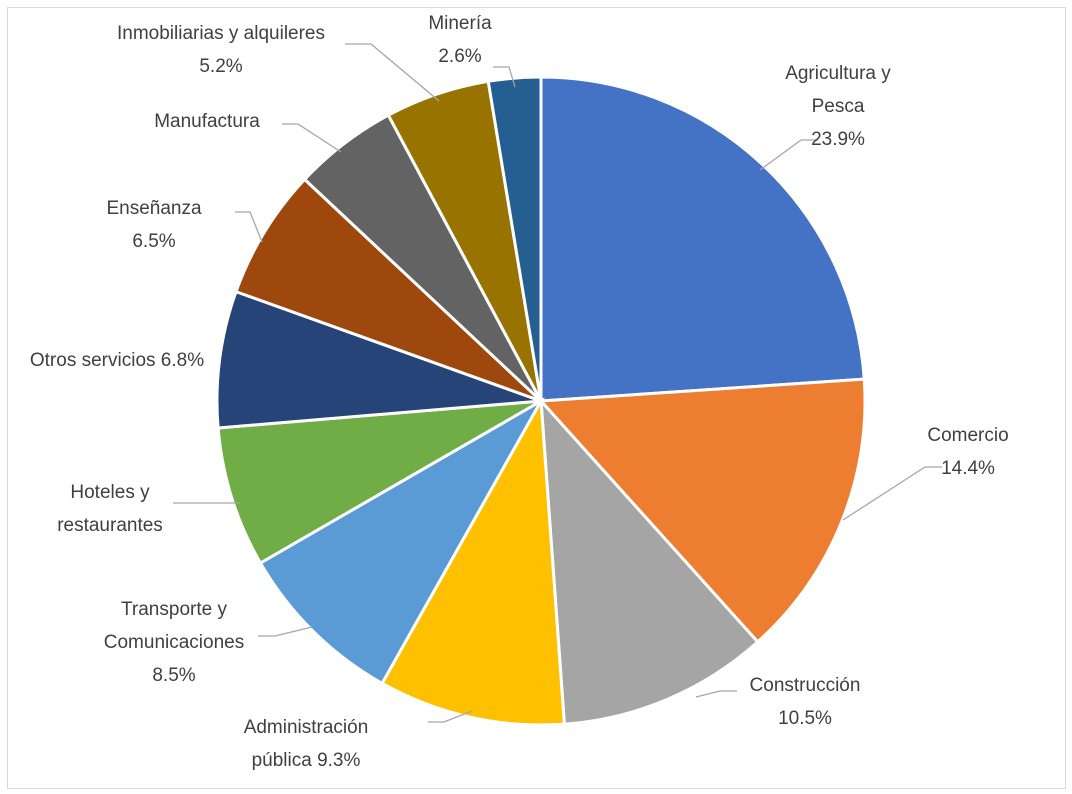 This screenshot has width=1072, height=794. What do you see at coordinates (838, 73) in the screenshot?
I see `data-label-0-line-0: Agricultura y` at bounding box center [838, 73].